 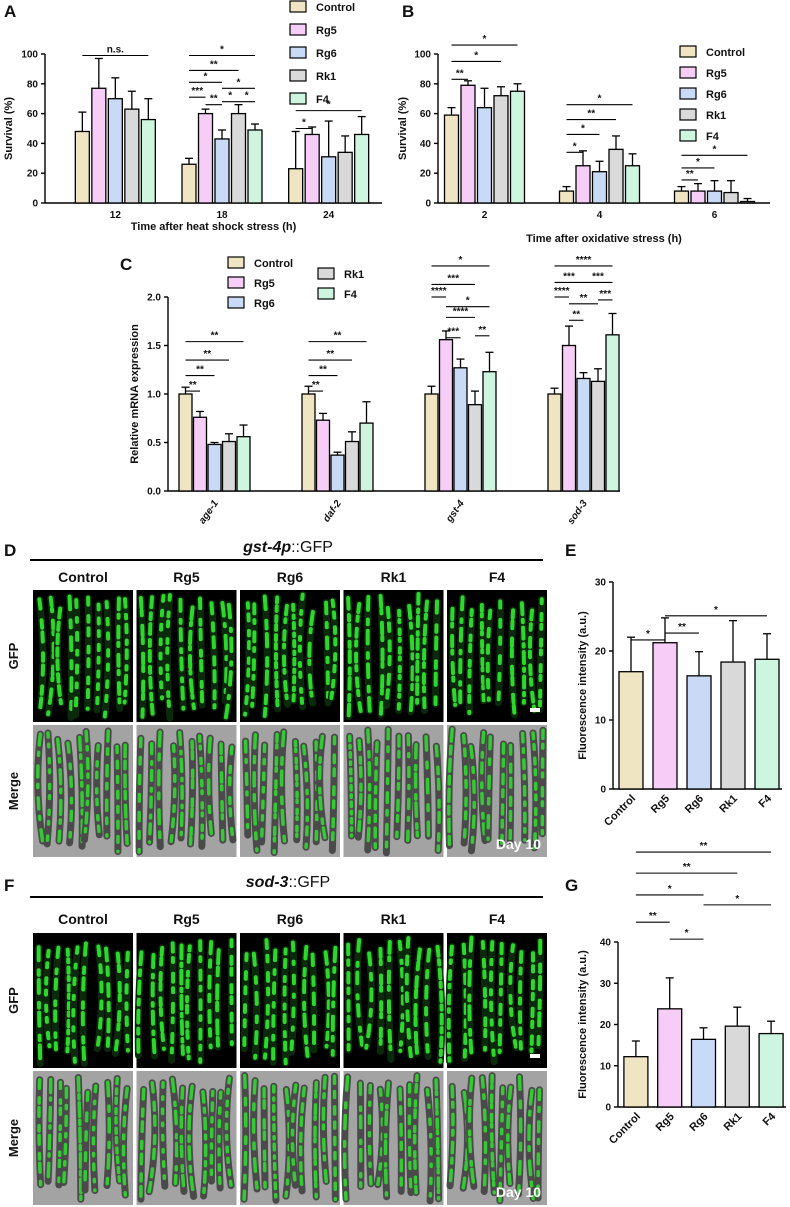 What do you see at coordinates (186, 577) in the screenshot?
I see `column-label: Rg5` at bounding box center [186, 577].